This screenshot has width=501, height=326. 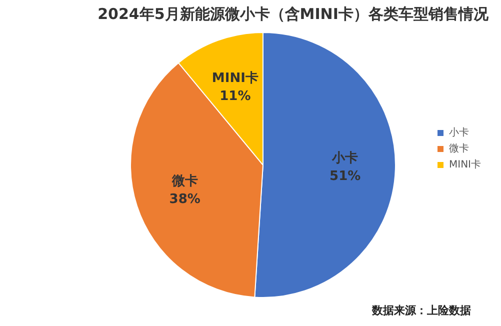 I want to click on slice-label: 小卡, so click(x=344, y=158).